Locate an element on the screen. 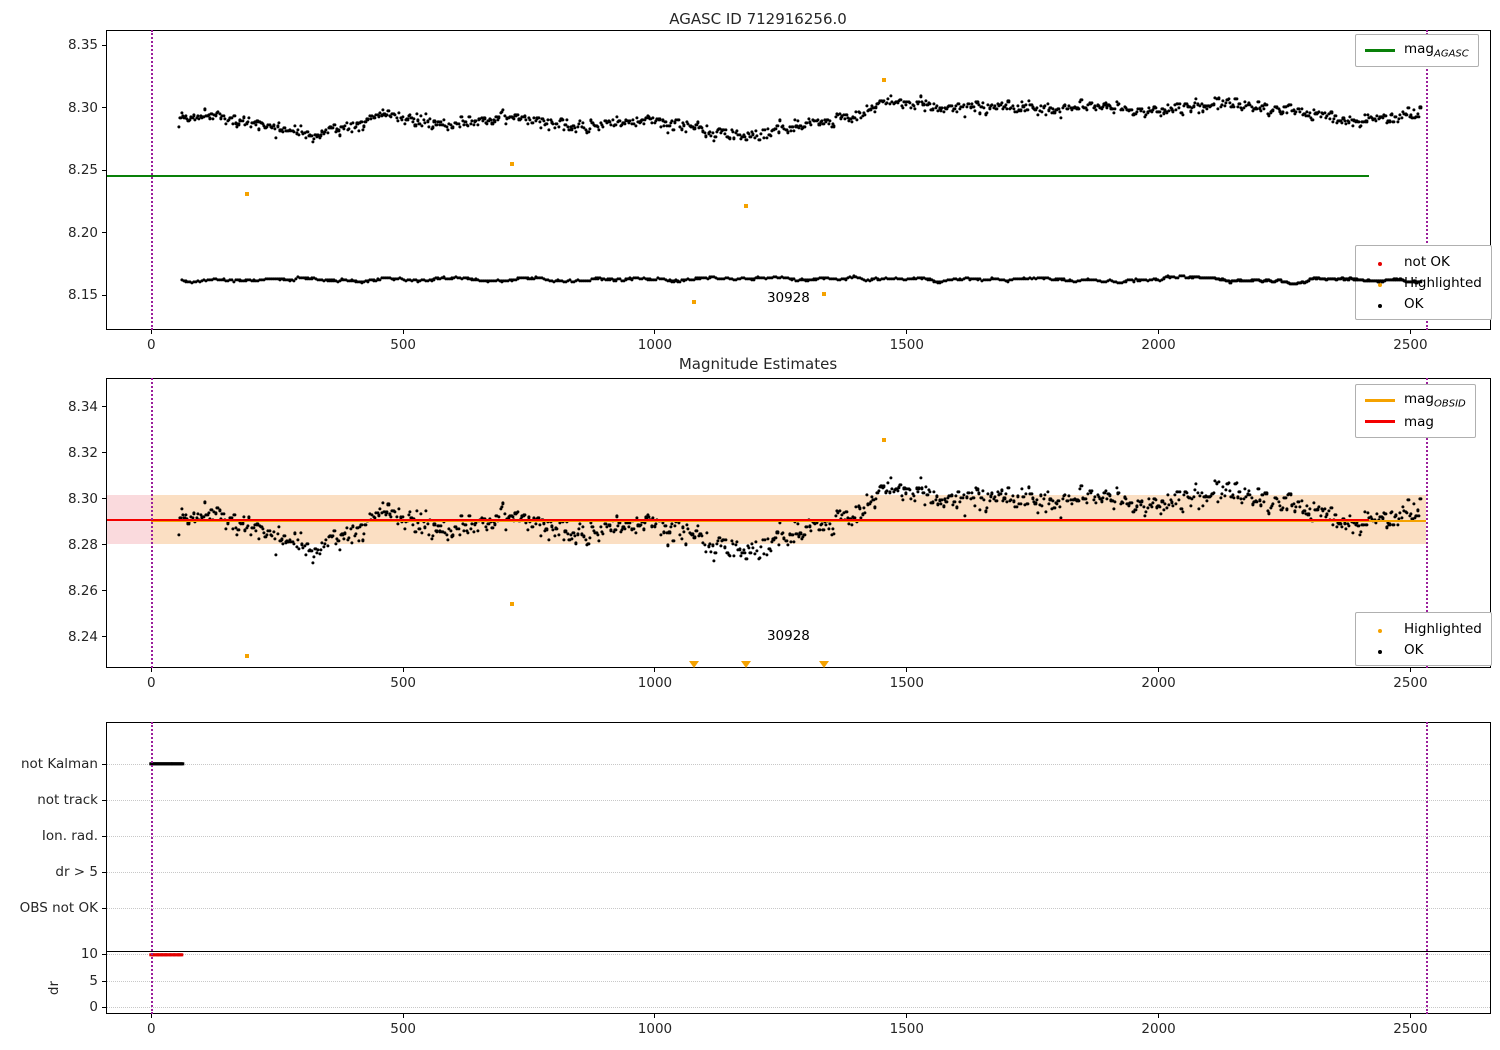 The width and height of the screenshot is (1500, 1050). y-tick-label: 8.34 is located at coordinates (82, 406).